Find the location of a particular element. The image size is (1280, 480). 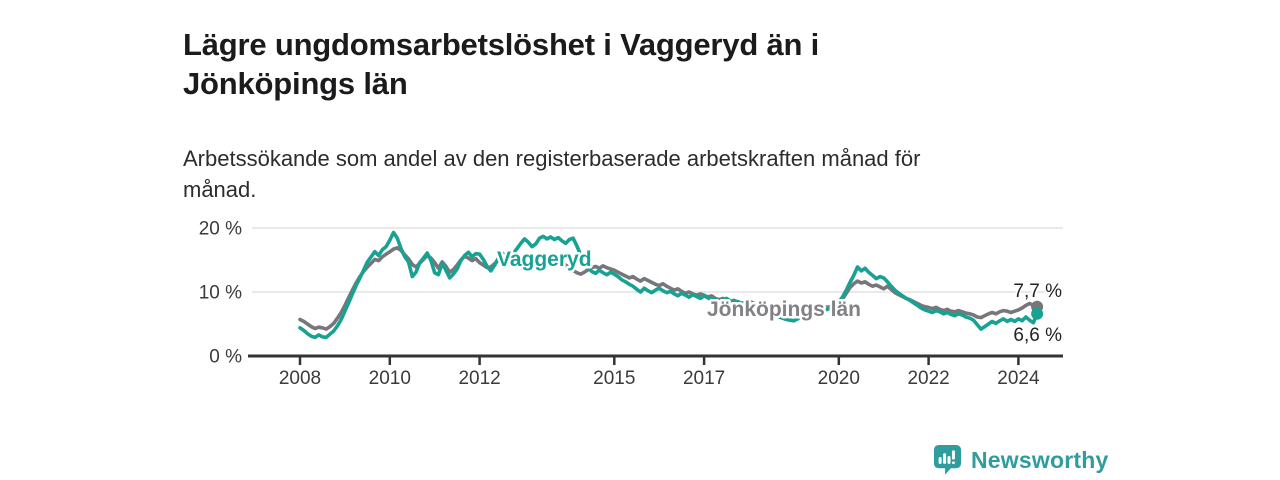

end-value-label: 6,6 % is located at coordinates (1037, 335).